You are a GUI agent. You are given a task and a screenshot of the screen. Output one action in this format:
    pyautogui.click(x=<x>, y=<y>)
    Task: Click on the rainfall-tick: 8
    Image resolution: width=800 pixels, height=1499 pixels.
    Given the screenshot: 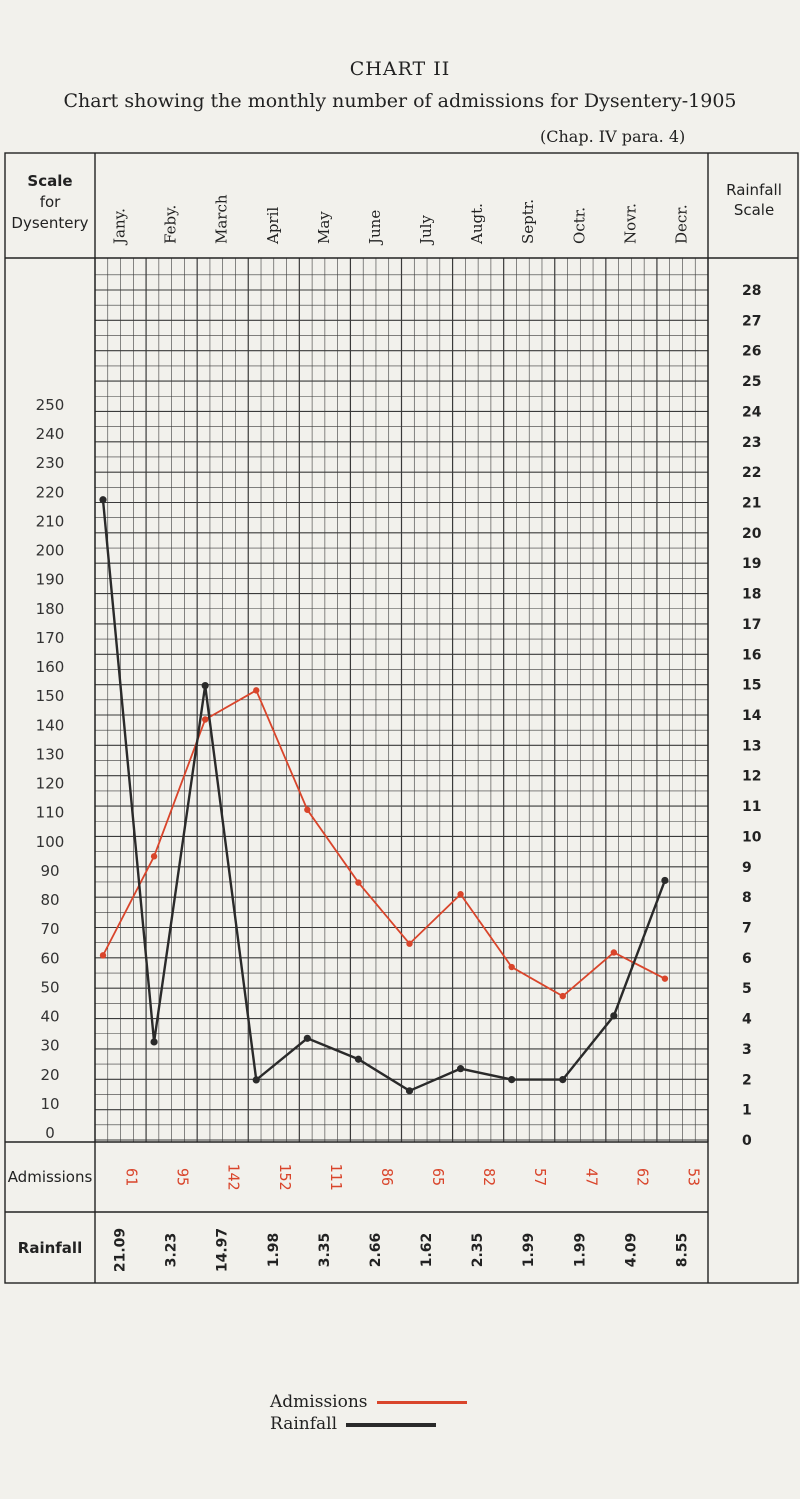 What is the action you would take?
    pyautogui.click(x=747, y=898)
    